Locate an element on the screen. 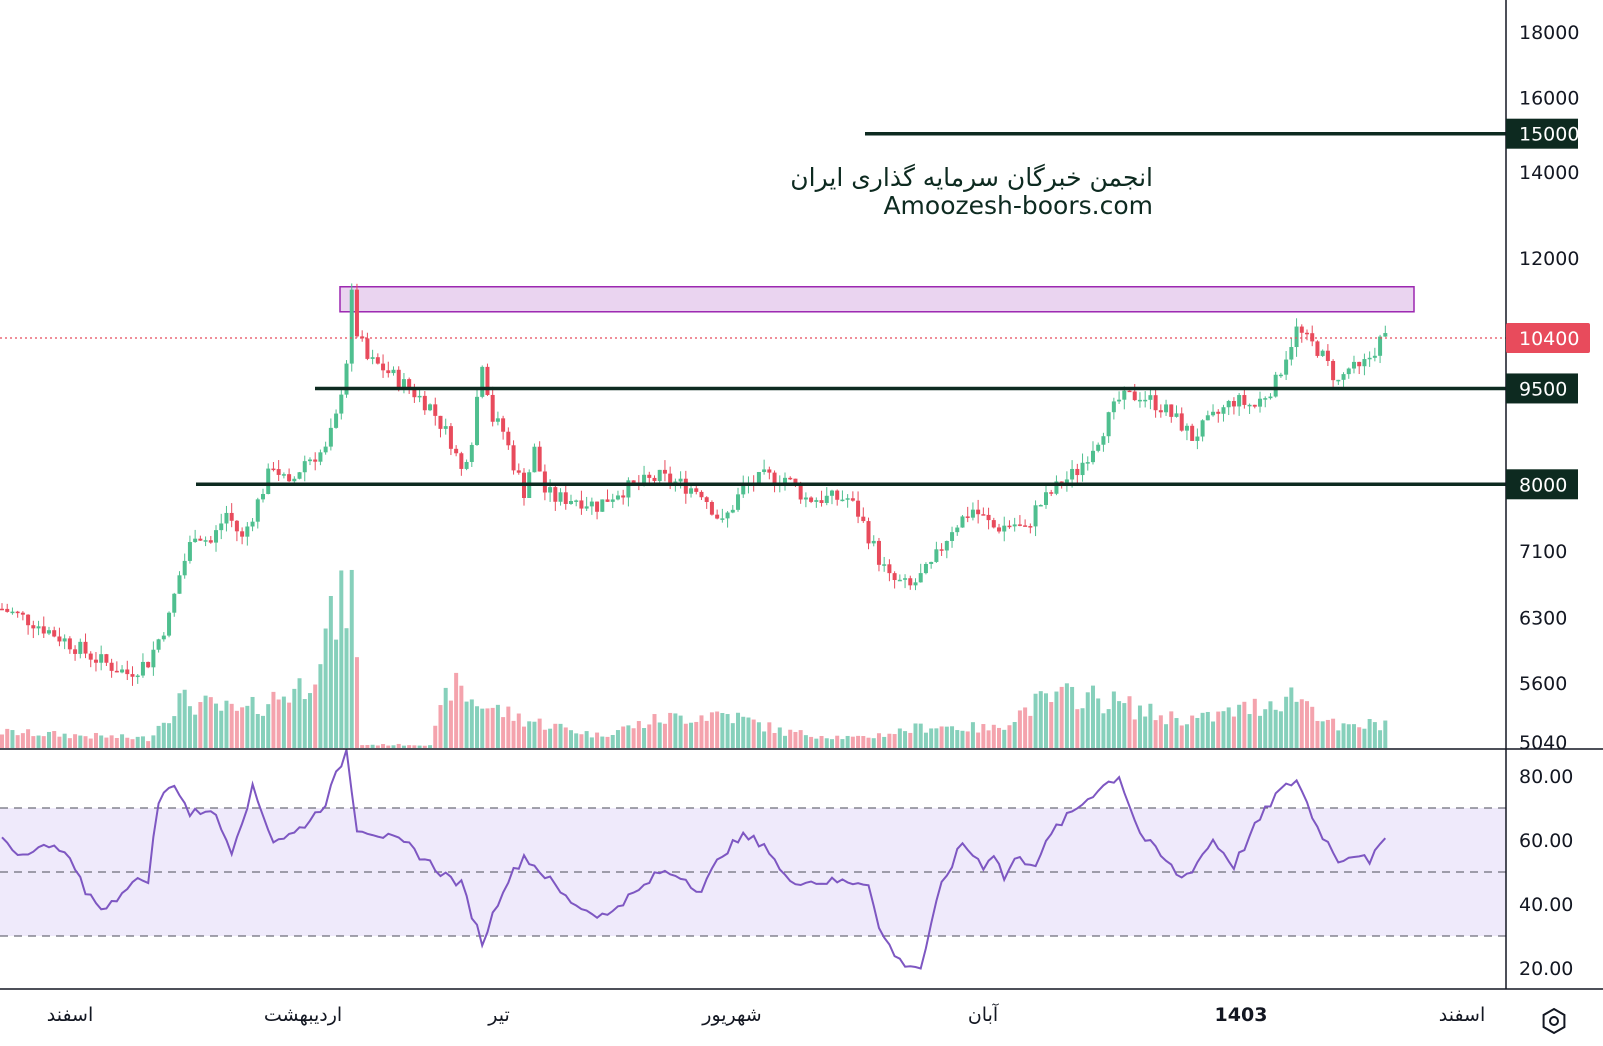 This screenshot has height=1046, width=1603. time-axis: اسفند اردیبهشت تیر شهریور آبان 1403 اسفند is located at coordinates (766, 1014).